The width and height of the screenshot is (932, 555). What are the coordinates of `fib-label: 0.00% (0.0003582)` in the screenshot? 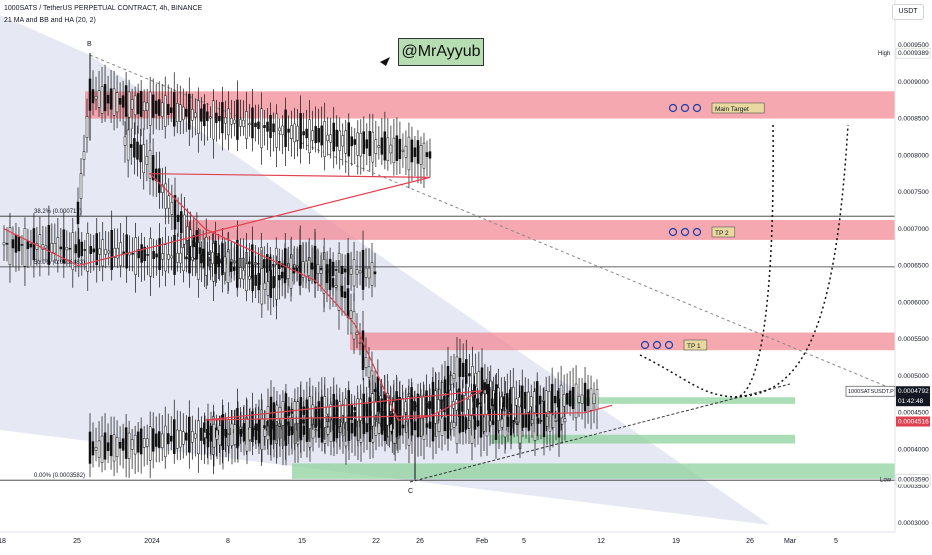 It's located at (59, 476).